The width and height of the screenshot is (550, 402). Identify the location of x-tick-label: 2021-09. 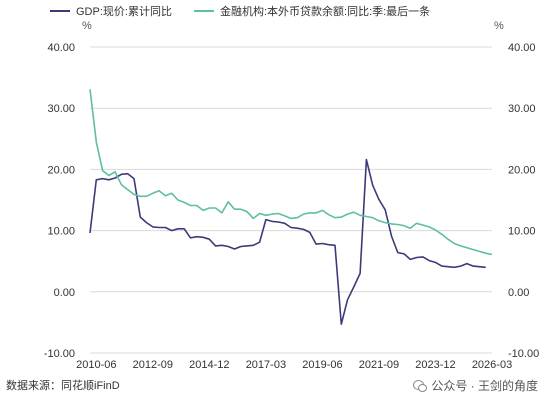
(379, 365).